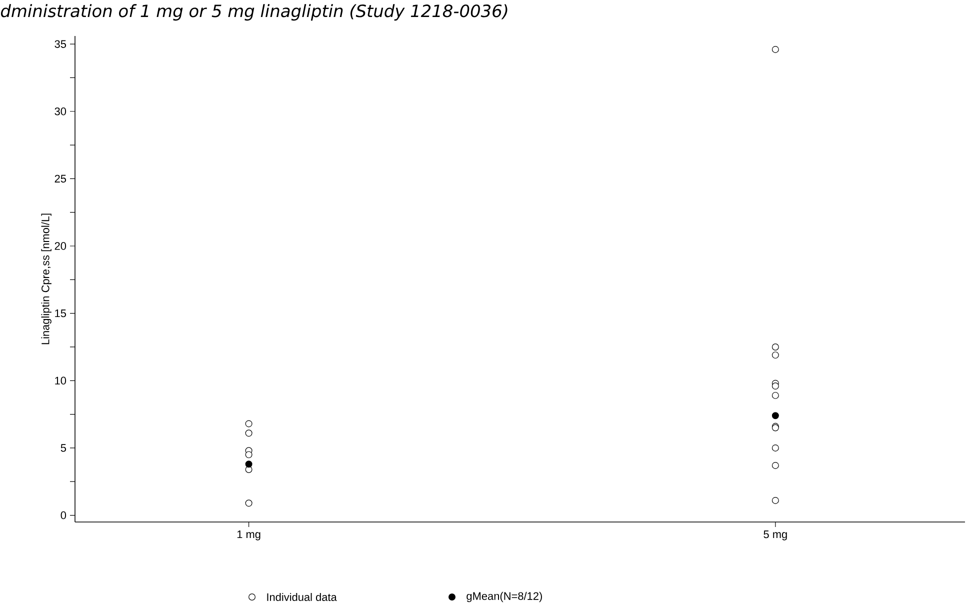 The width and height of the screenshot is (968, 609). I want to click on x-tick-label: 1 mg, so click(248, 535).